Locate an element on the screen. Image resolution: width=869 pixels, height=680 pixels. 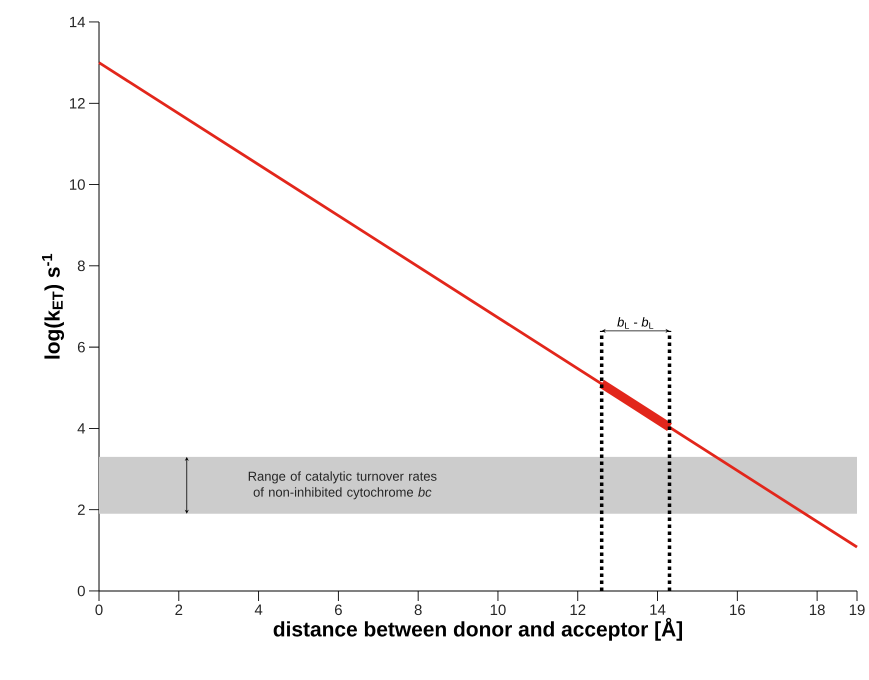
x-tick-label: 14 is located at coordinates (658, 609).